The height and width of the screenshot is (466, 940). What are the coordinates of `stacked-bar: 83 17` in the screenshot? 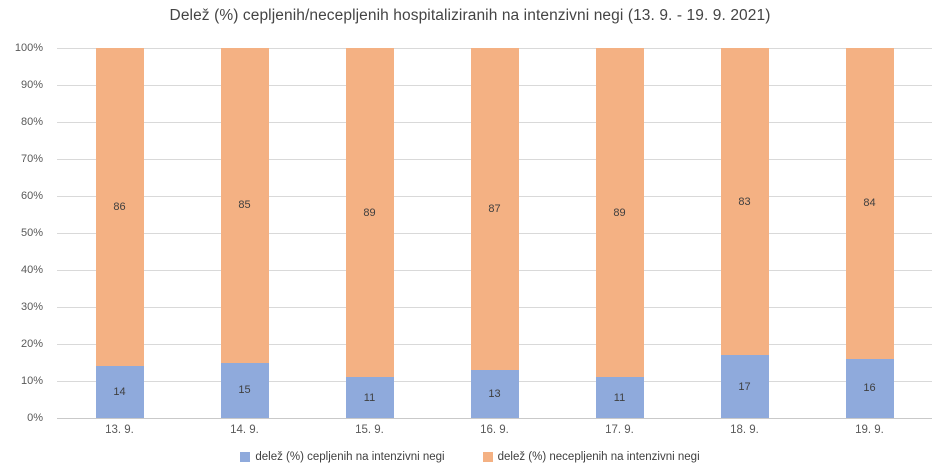 It's located at (744, 233).